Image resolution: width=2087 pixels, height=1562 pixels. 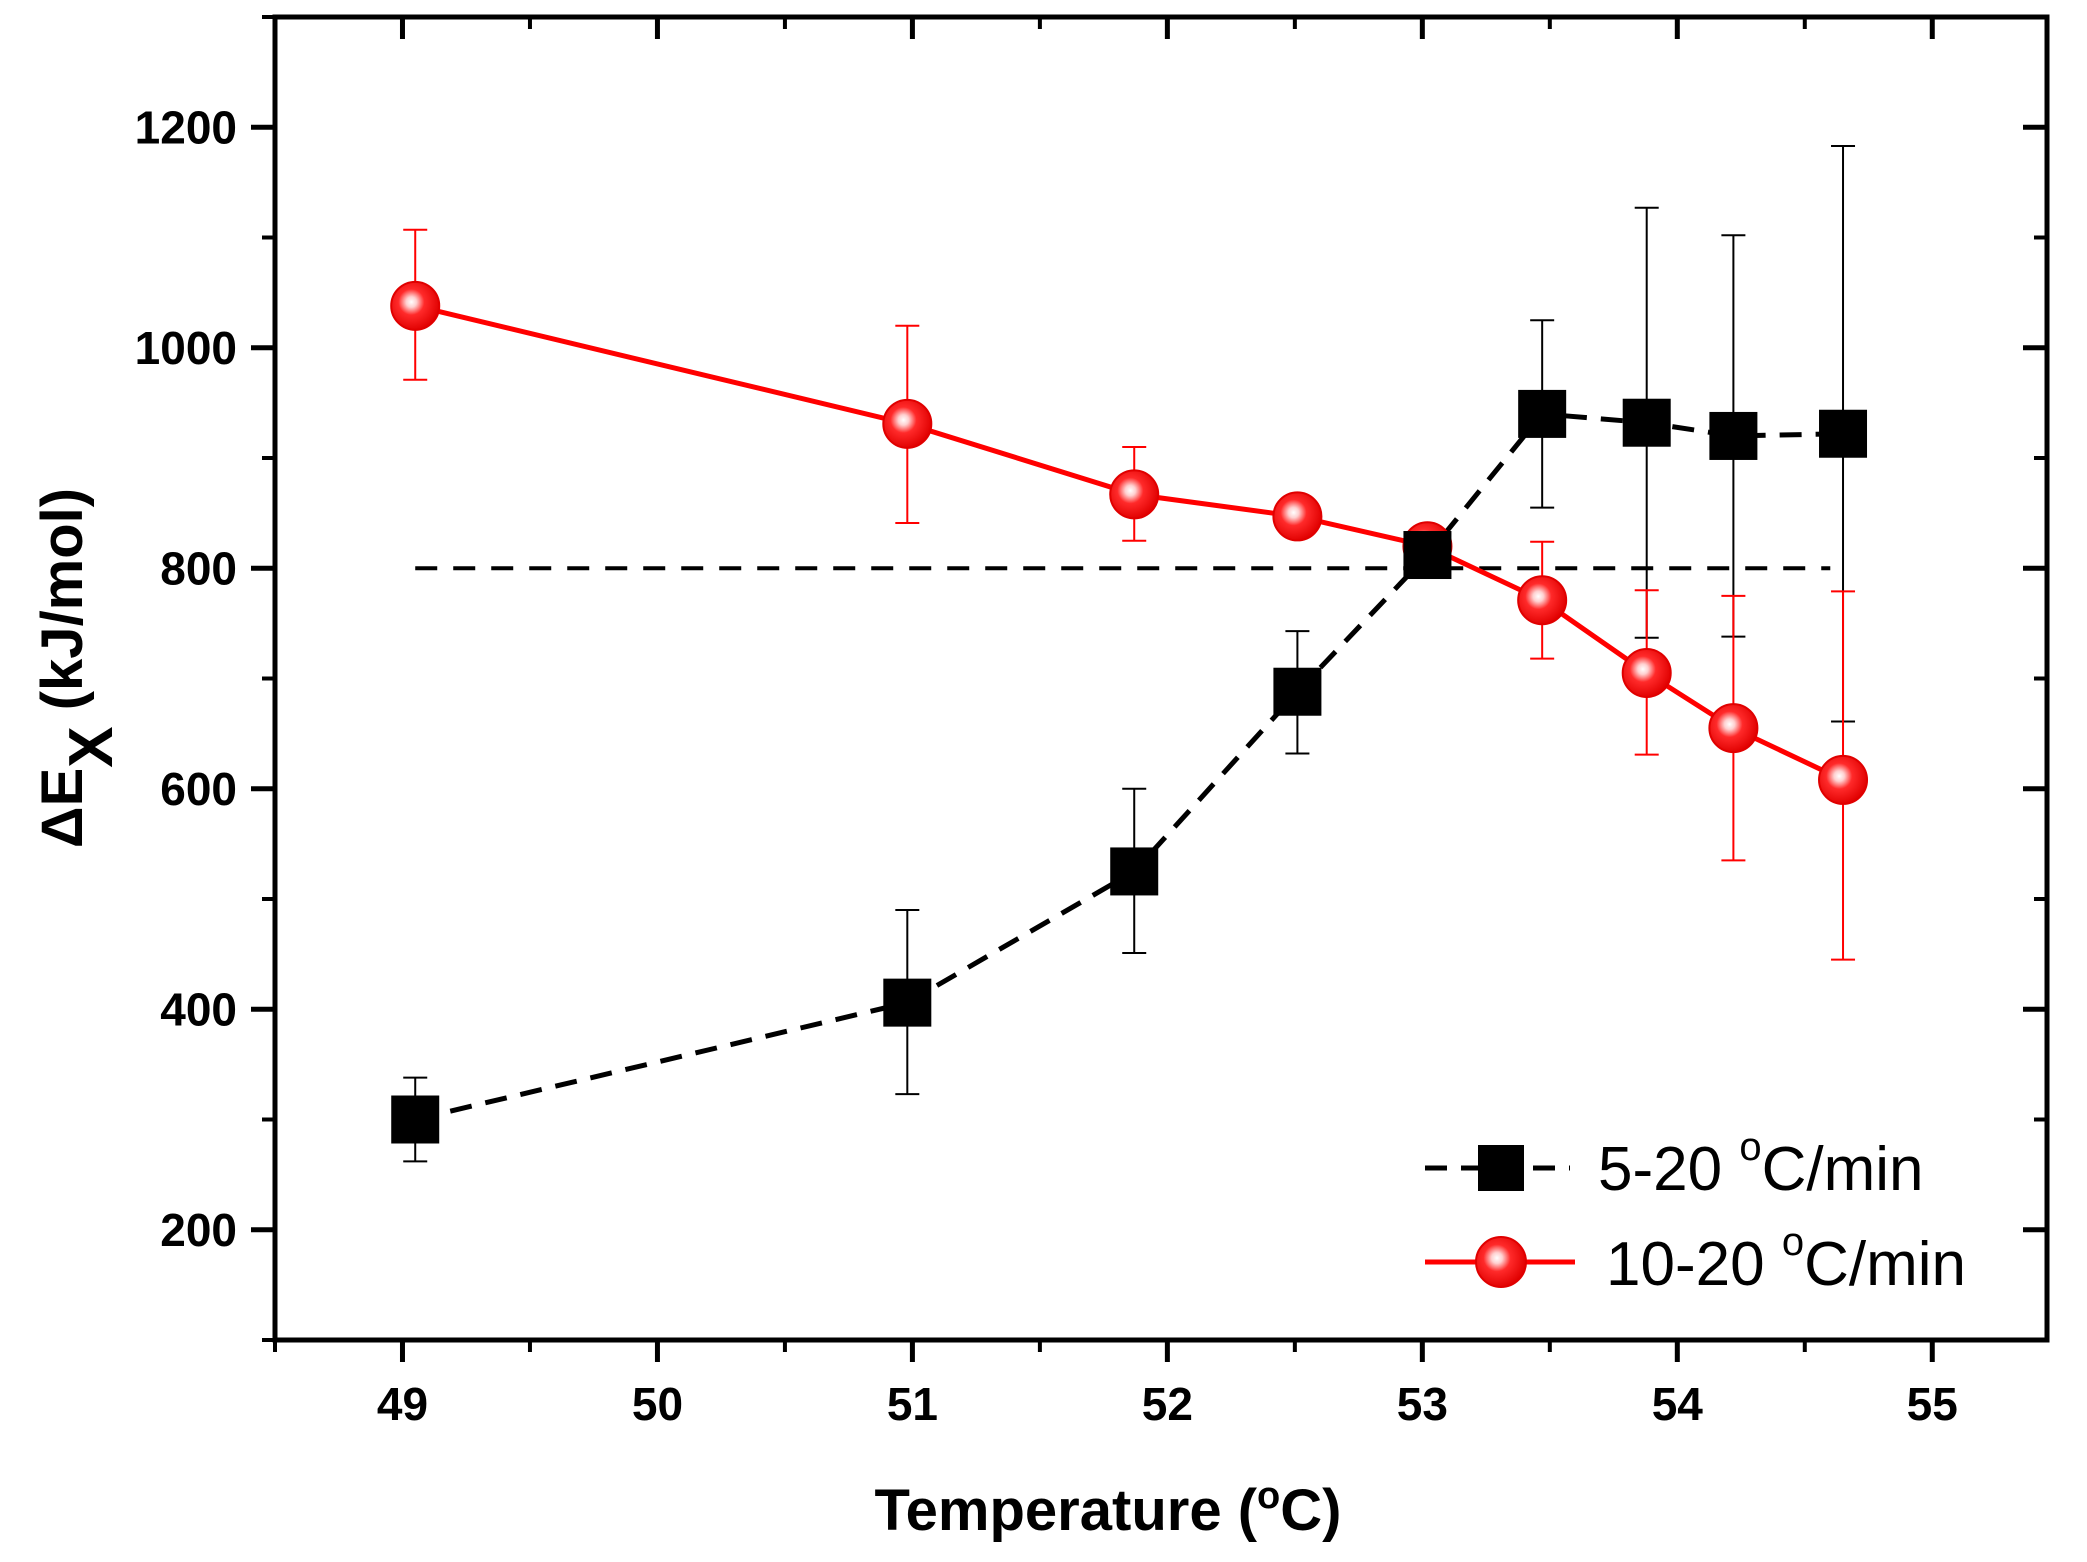 What do you see at coordinates (1422, 1404) in the screenshot?
I see `x-tick-label: 53` at bounding box center [1422, 1404].